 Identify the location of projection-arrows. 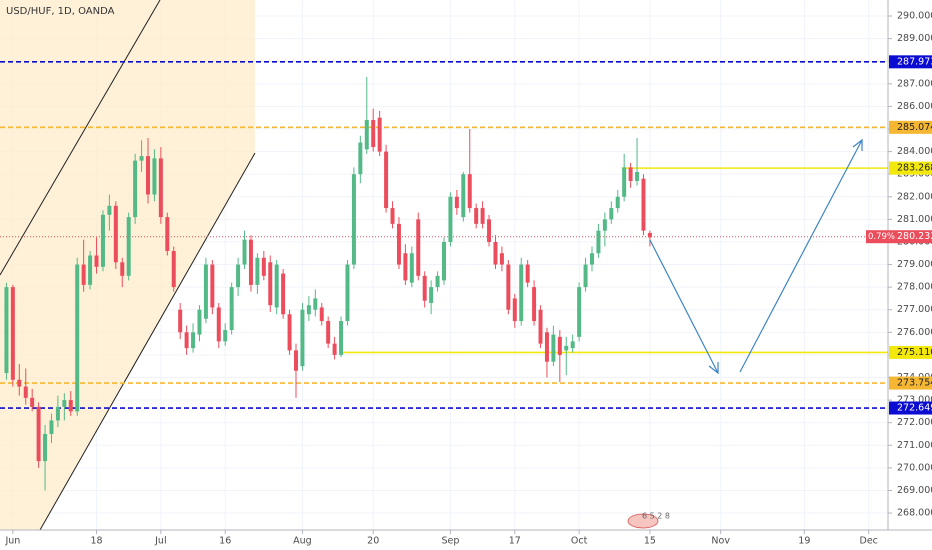
(756, 256).